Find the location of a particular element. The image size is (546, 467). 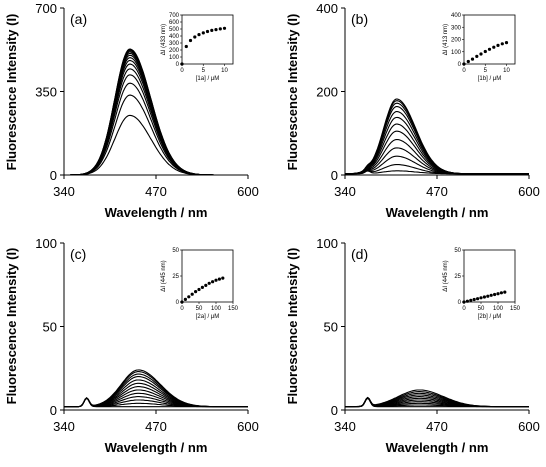

panel-tag: (c) is located at coordinates (78, 254).